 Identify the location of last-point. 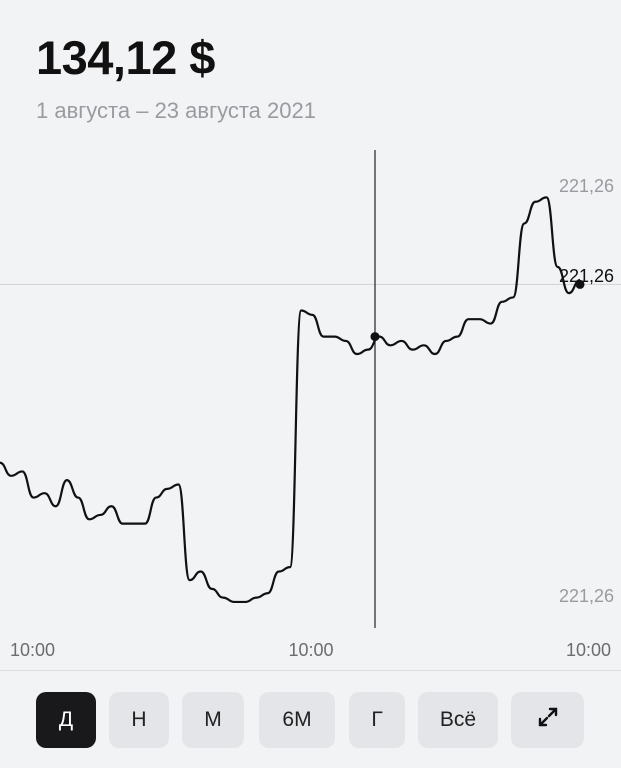
(580, 284).